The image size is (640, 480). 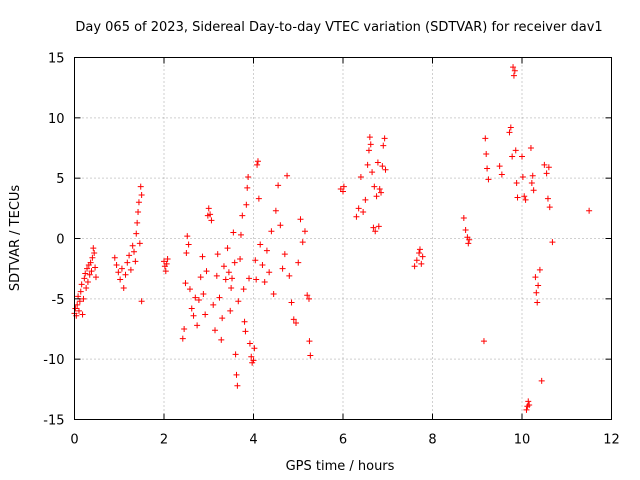 What do you see at coordinates (56, 119) in the screenshot?
I see `y-tick-label: 10` at bounding box center [56, 119].